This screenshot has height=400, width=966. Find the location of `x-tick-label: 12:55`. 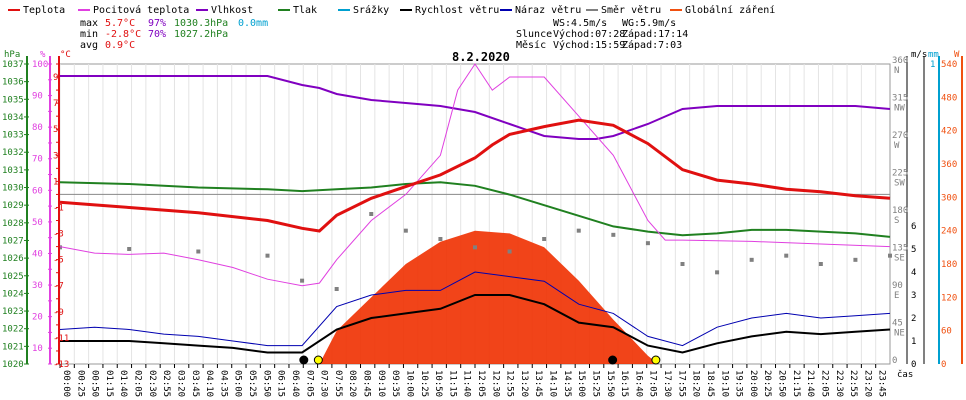

x-tick-label: 12:55 is located at coordinates (510, 383).